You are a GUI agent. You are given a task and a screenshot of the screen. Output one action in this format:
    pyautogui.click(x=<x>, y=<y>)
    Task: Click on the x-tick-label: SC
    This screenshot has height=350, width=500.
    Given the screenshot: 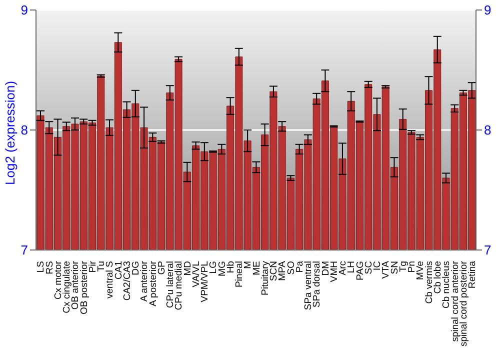 What is the action you would take?
    pyautogui.click(x=368, y=267)
    